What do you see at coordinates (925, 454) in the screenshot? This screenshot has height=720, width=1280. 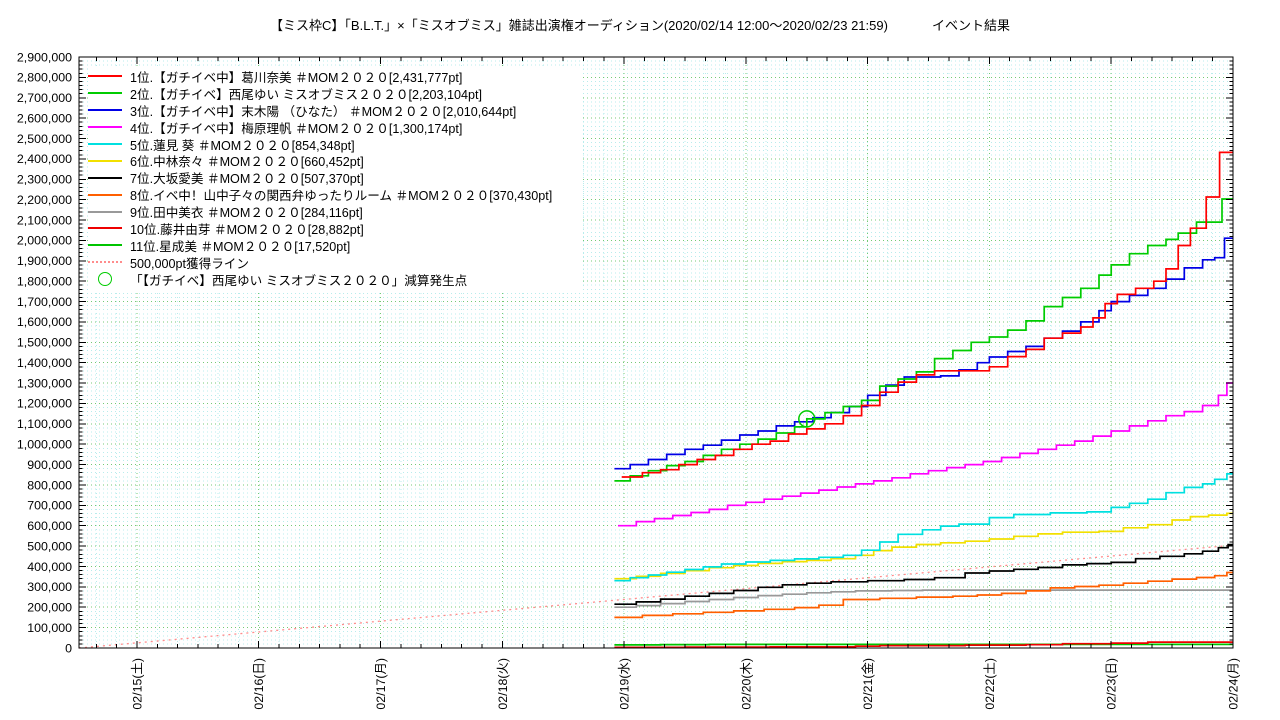 I see `series-path-rank4` at bounding box center [925, 454].